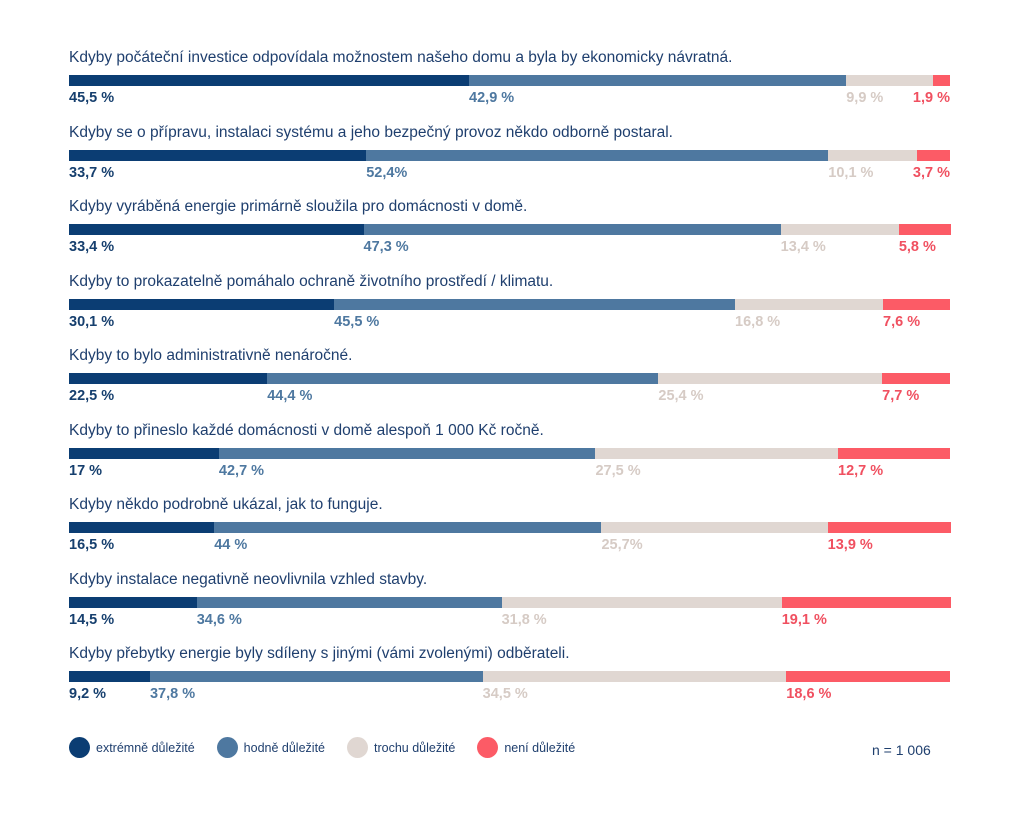 This screenshot has width=1024, height=826. What do you see at coordinates (92, 321) in the screenshot?
I see `value-label-extremely-important: 30,1 %` at bounding box center [92, 321].